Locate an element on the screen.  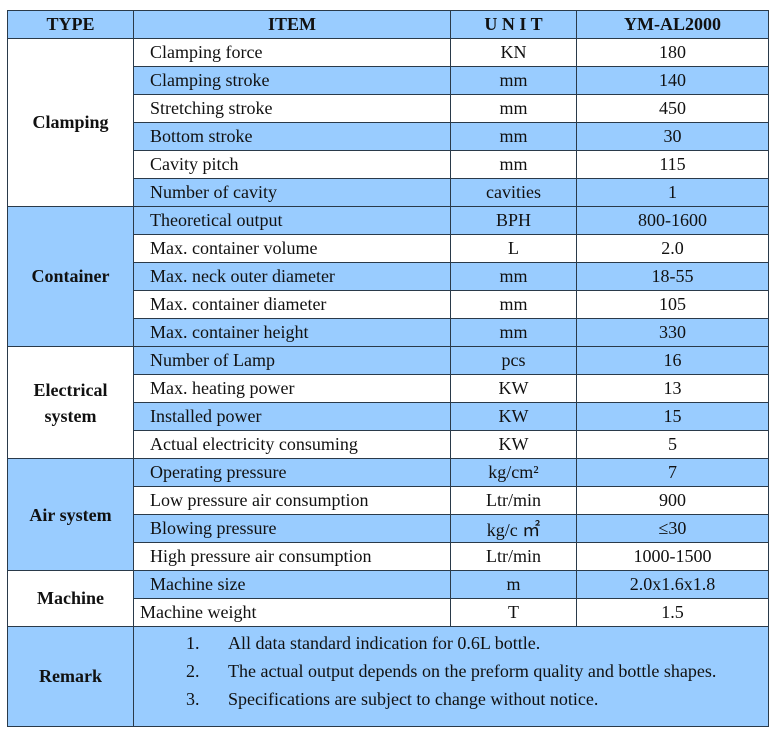
table-row: Max. container diameter mm 105 is located at coordinates (388, 304).